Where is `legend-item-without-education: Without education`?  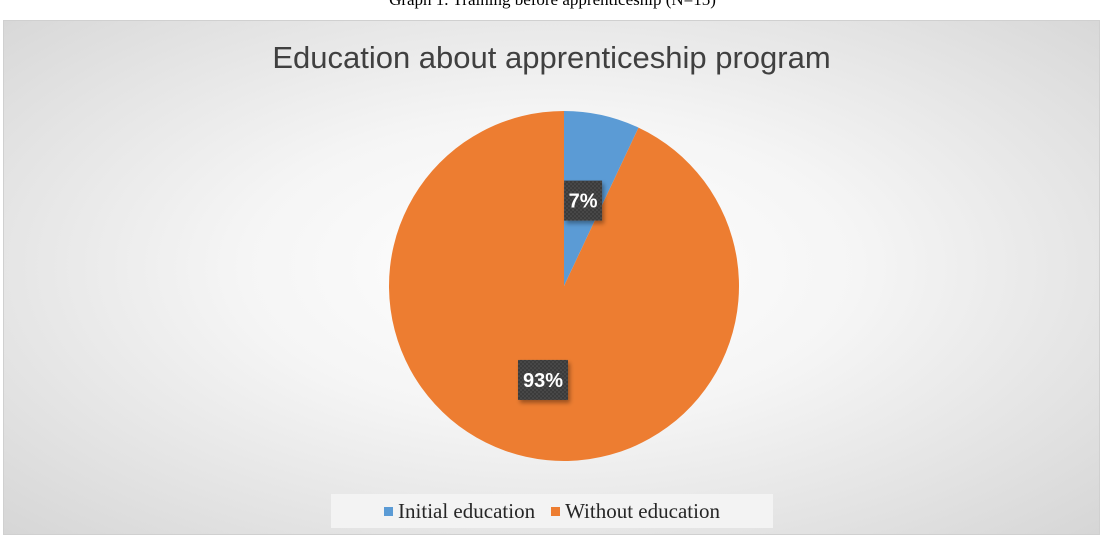
legend-item-without-education: Without education is located at coordinates (635, 511).